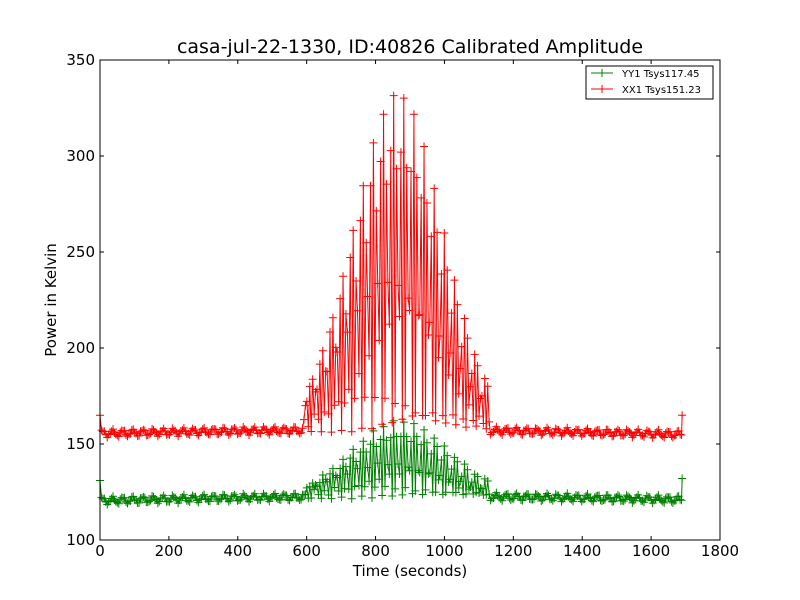 This screenshot has width=800, height=600. I want to click on x-tick-label: 1200, so click(513, 551).